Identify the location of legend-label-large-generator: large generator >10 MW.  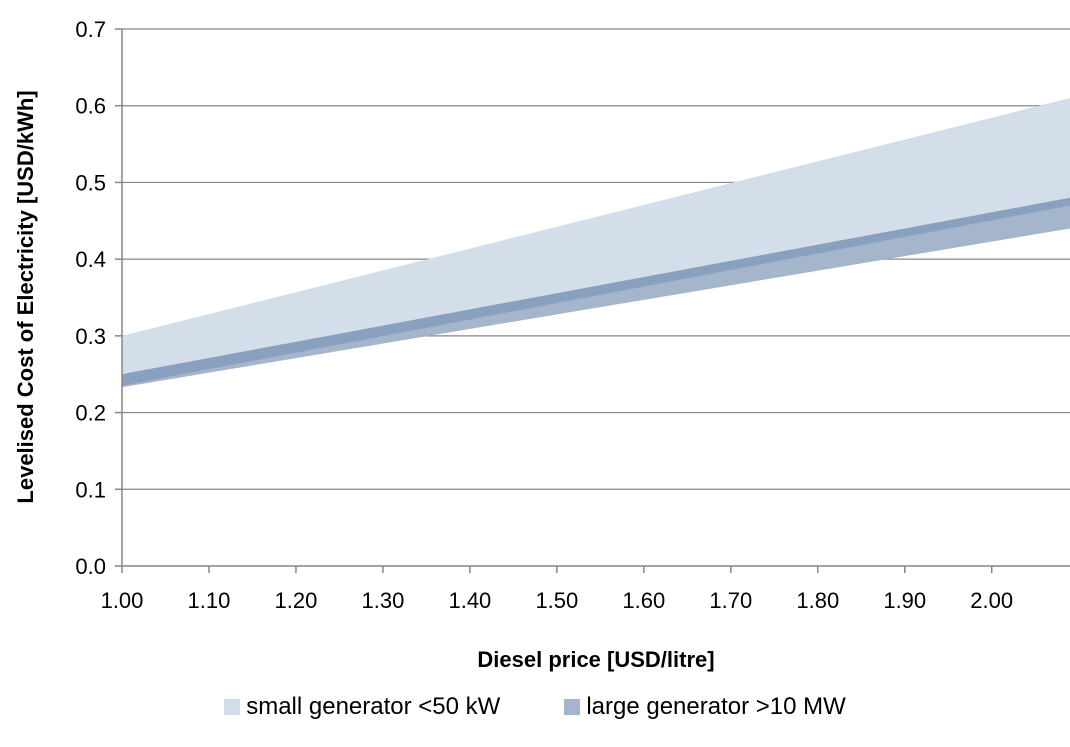
(716, 706).